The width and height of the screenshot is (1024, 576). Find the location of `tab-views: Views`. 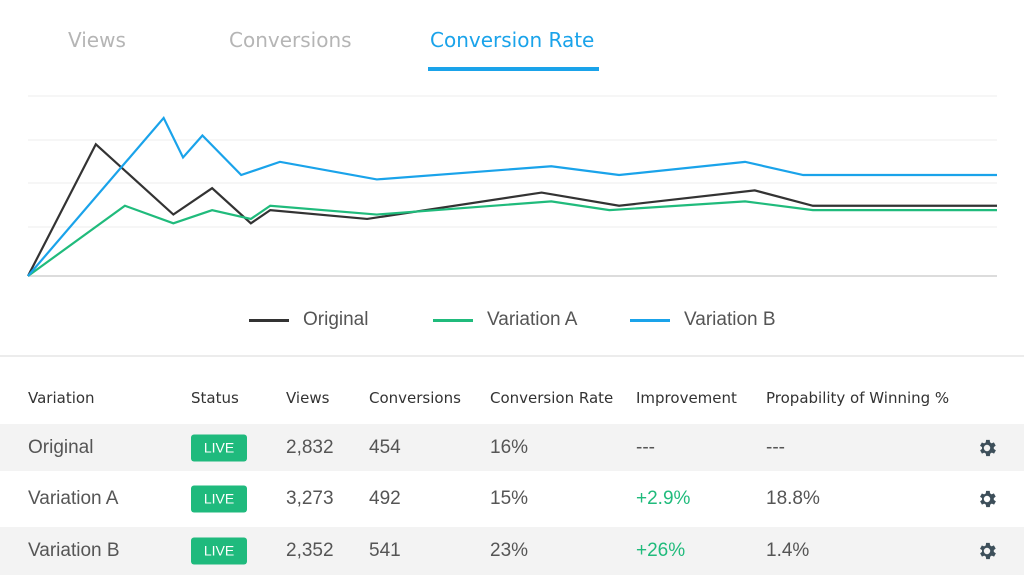

tab-views: Views is located at coordinates (97, 40).